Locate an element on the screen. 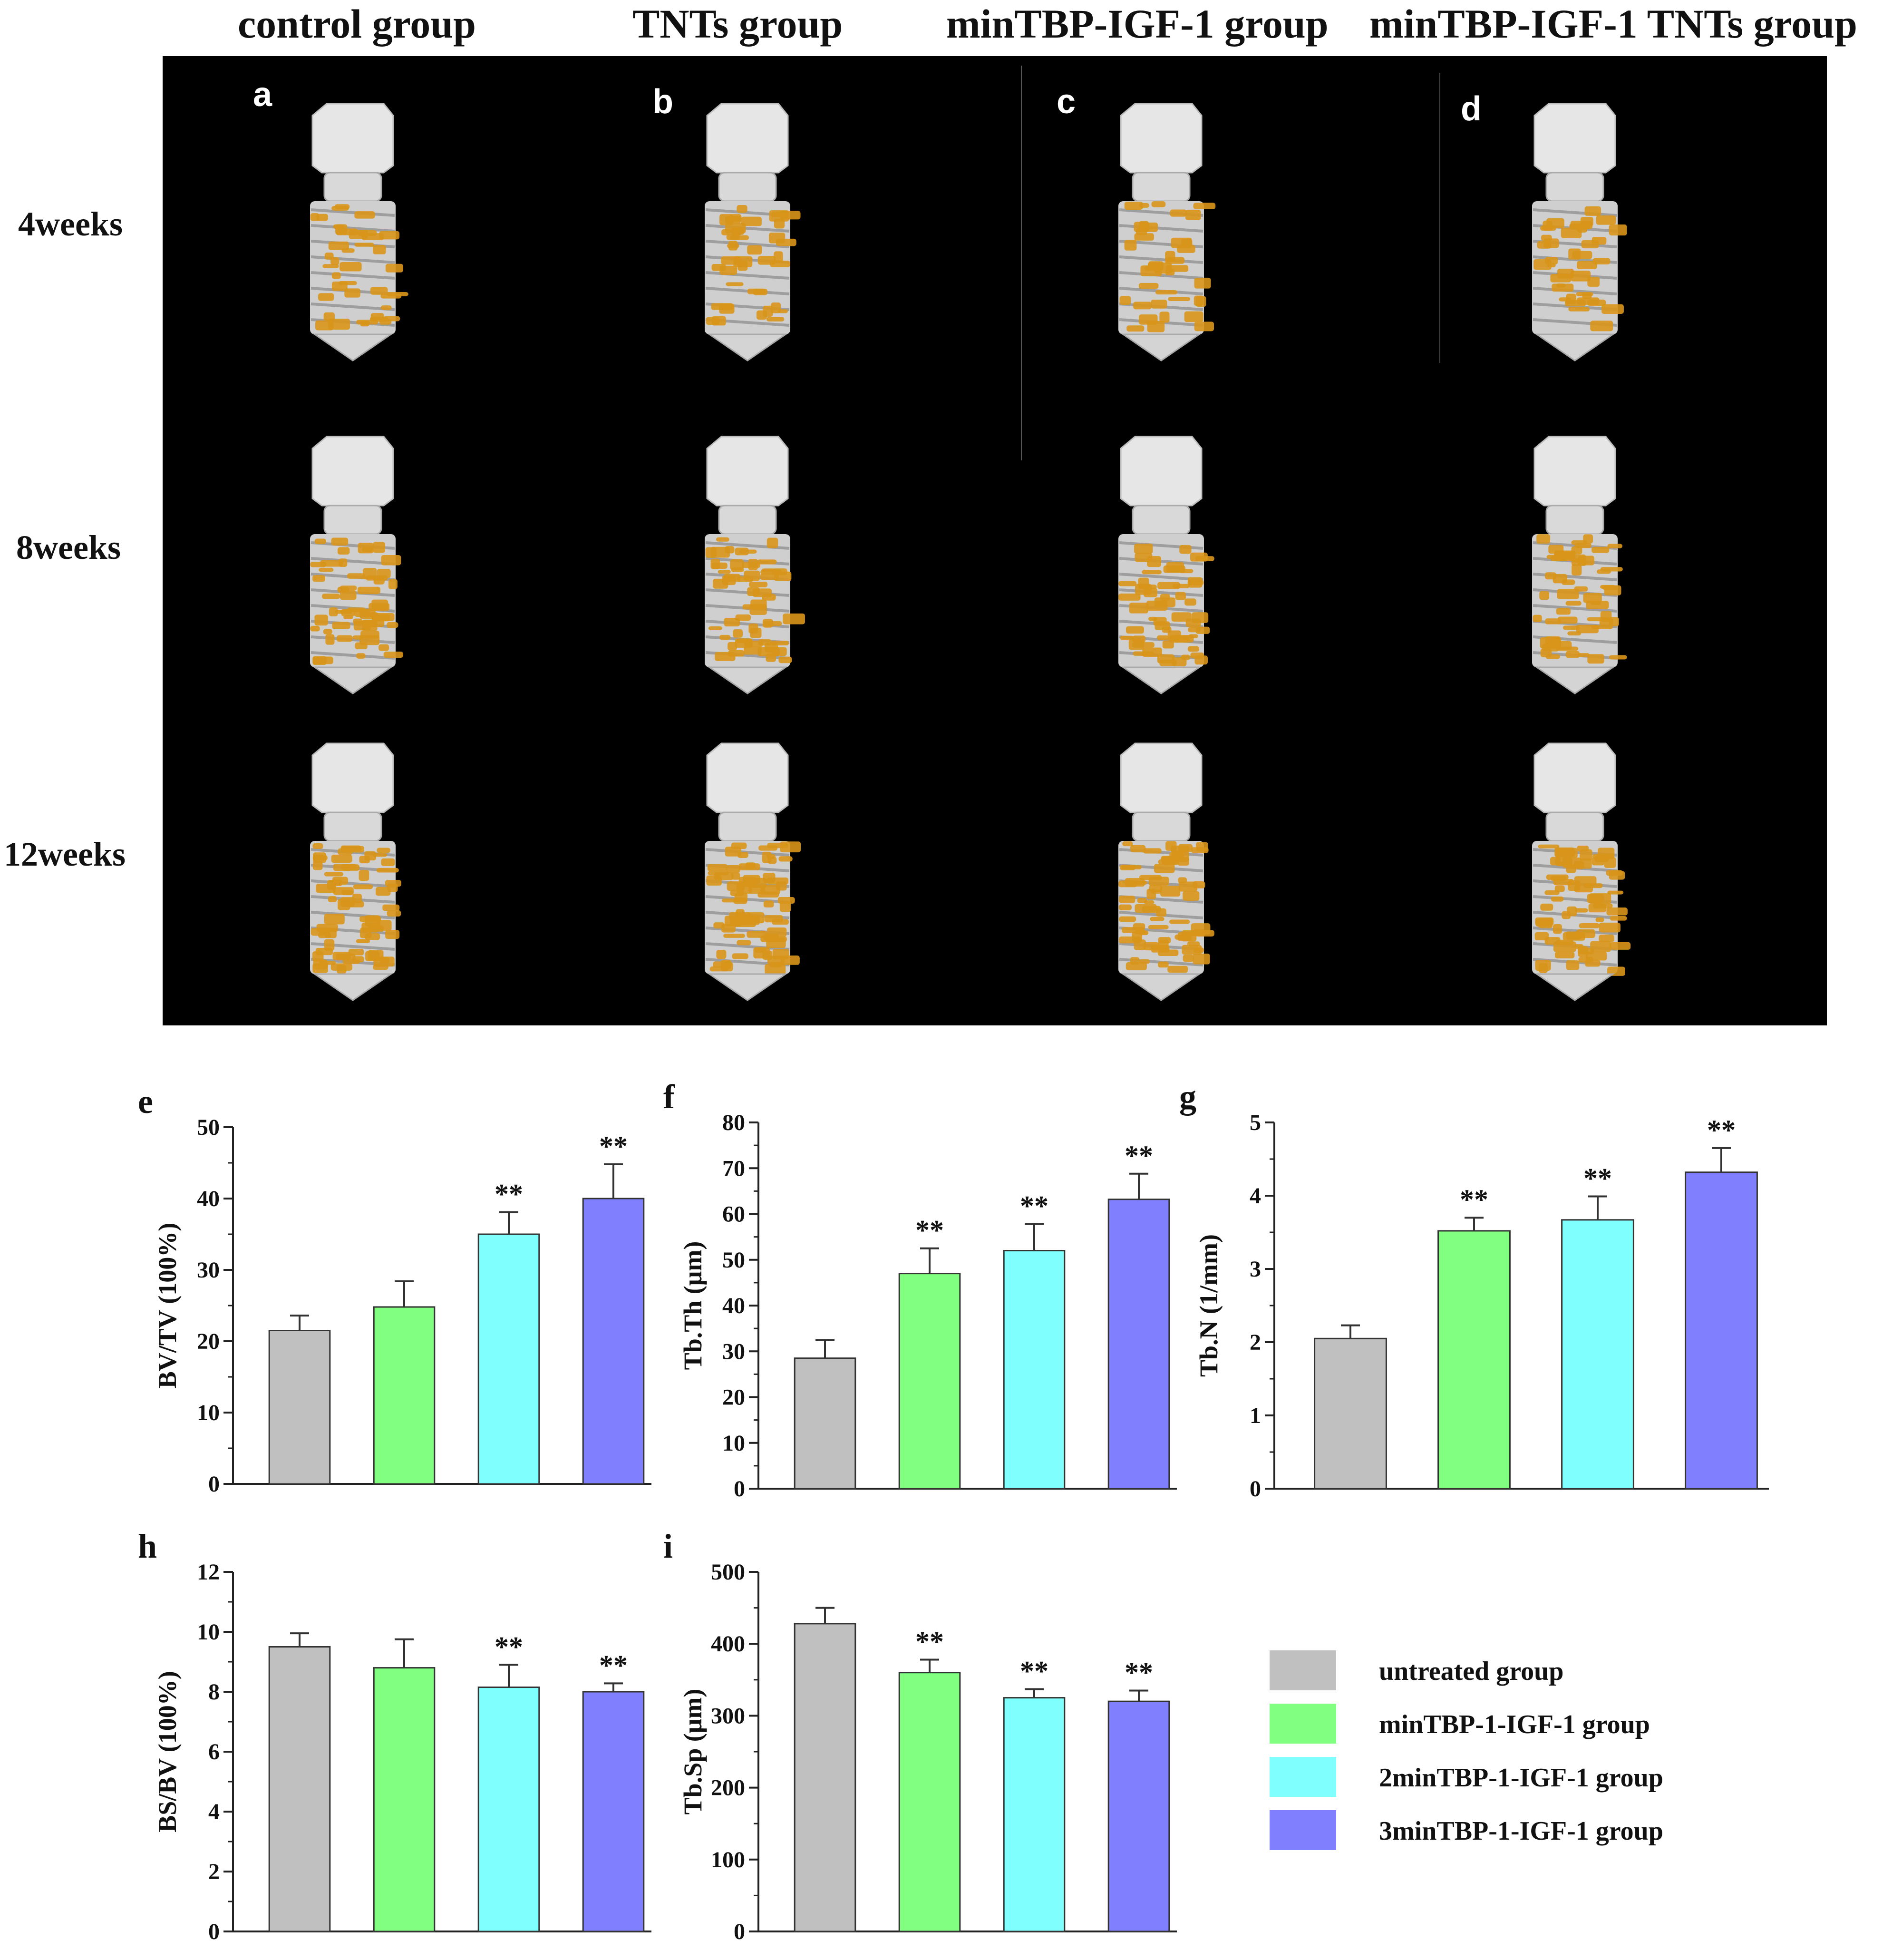 The width and height of the screenshot is (1902, 1960). y-tick-label: 200 is located at coordinates (728, 1788).